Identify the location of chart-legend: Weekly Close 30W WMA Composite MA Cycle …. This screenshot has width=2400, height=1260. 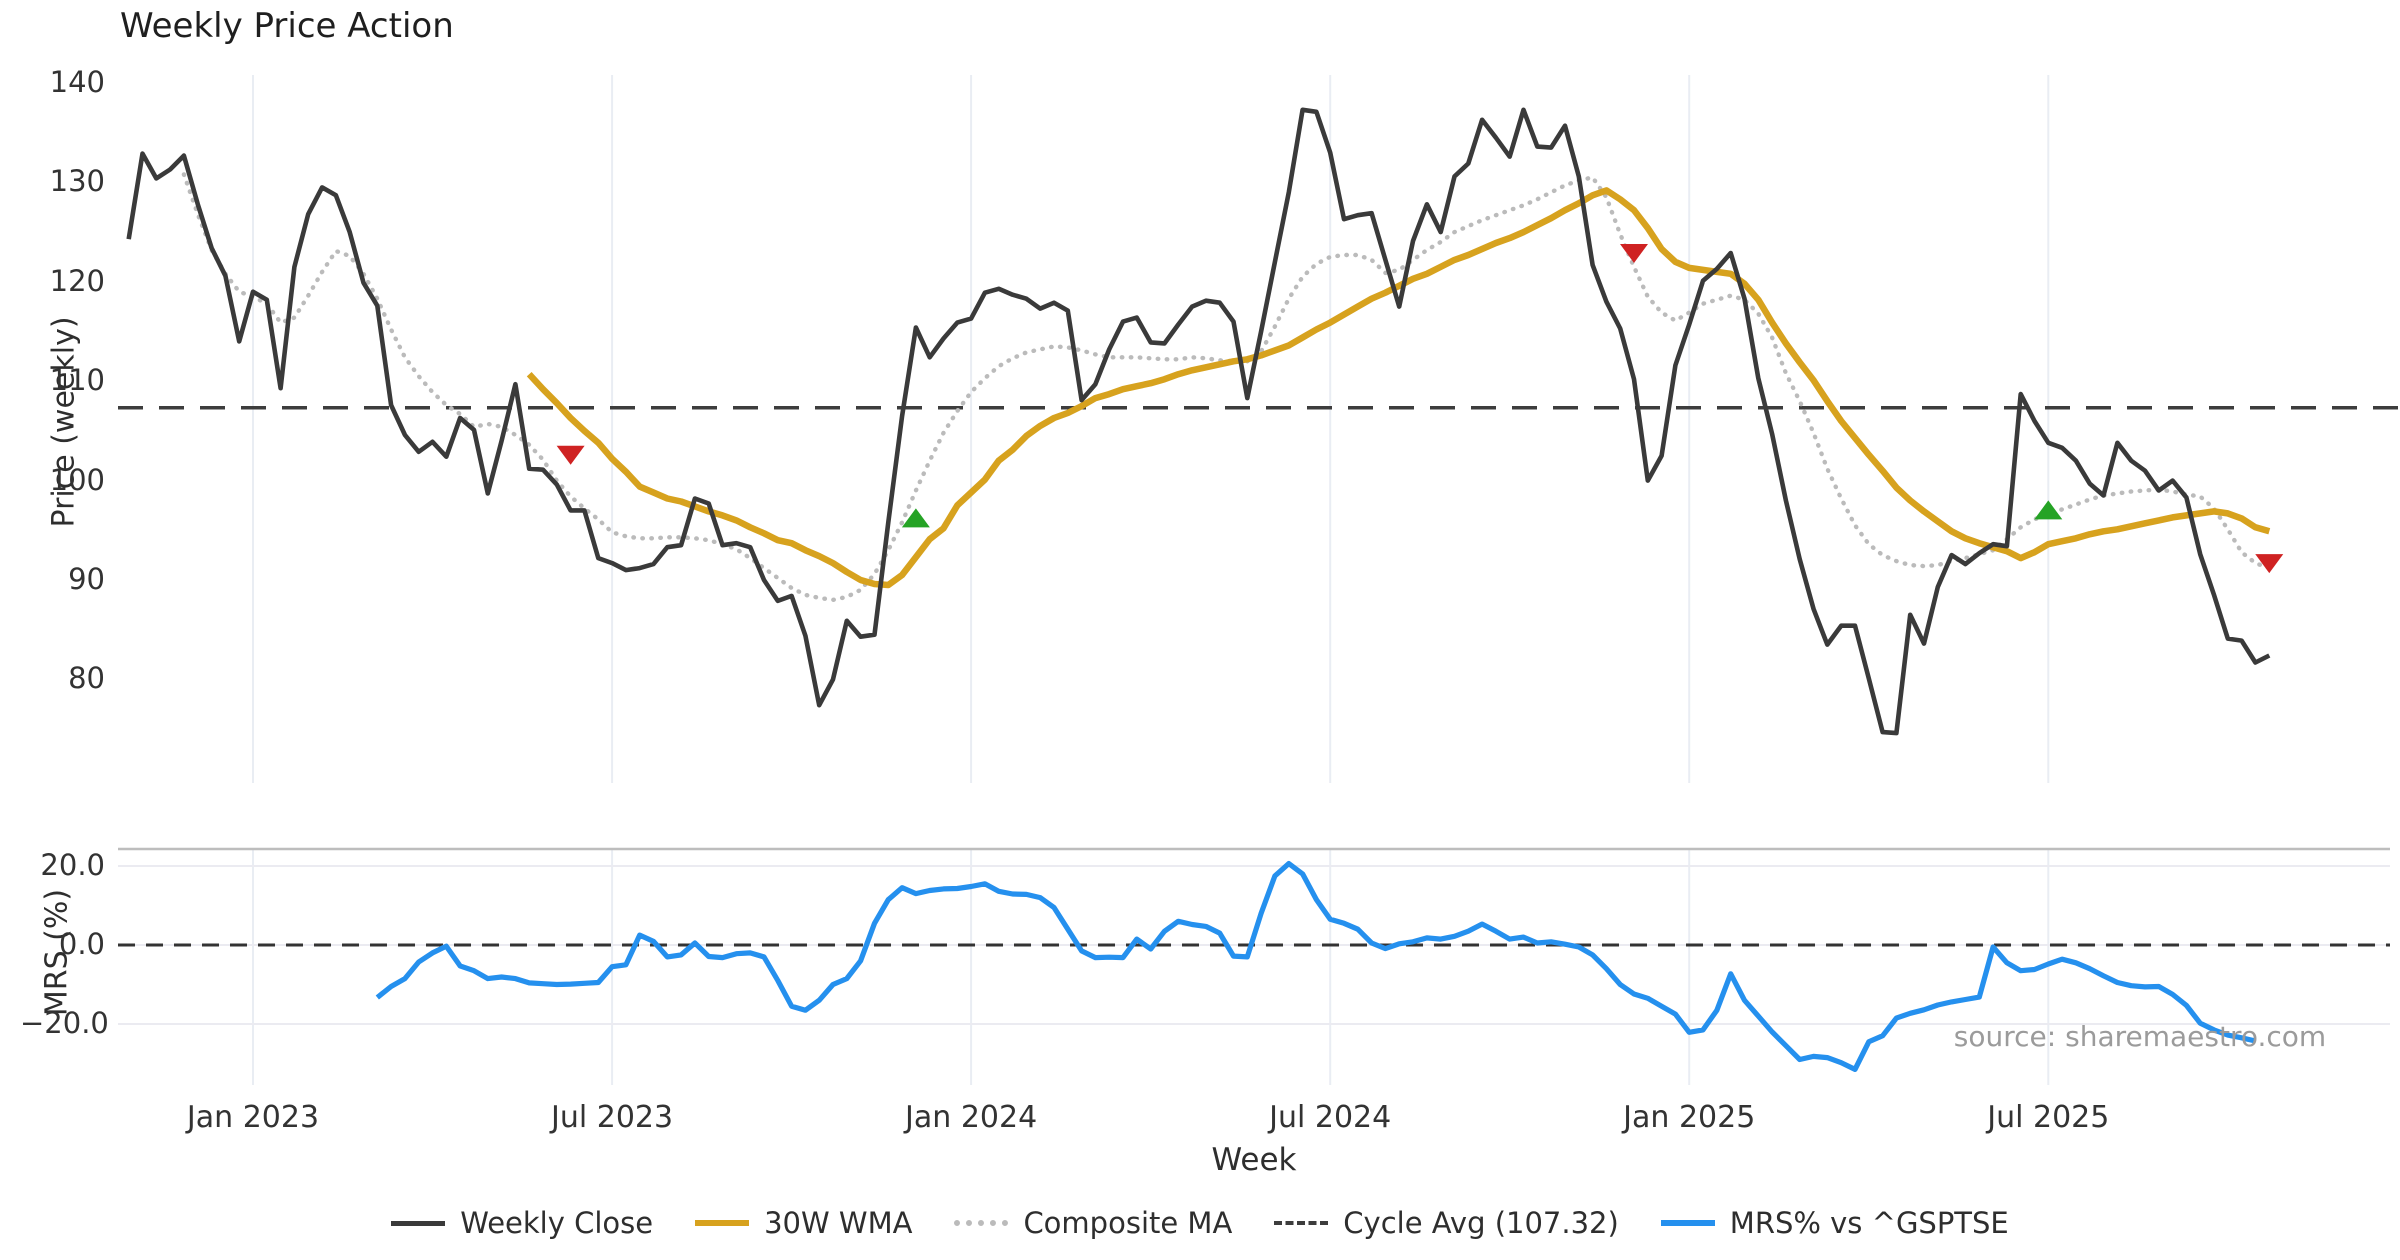
(1200, 1223).